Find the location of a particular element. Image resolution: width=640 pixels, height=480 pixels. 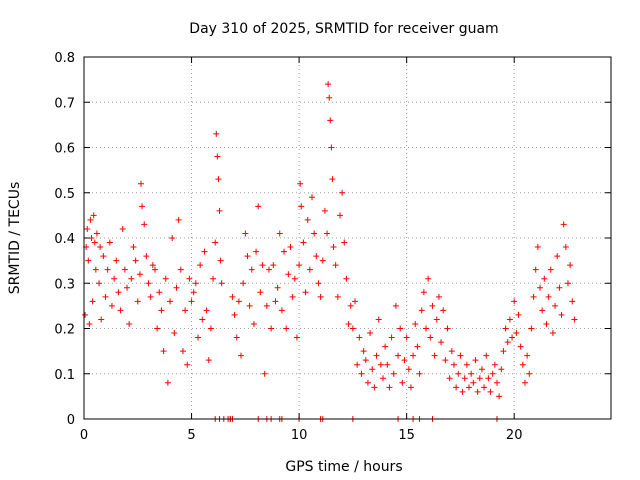

y-tick-label: 0 is located at coordinates (71, 420).